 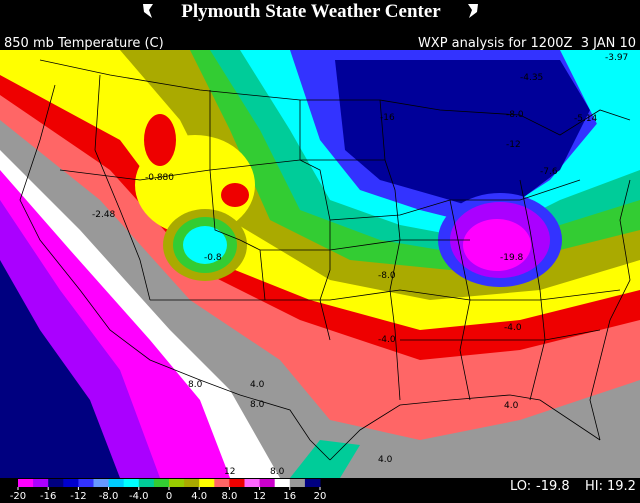 I want to click on hi-value: 19.2, so click(x=621, y=486).